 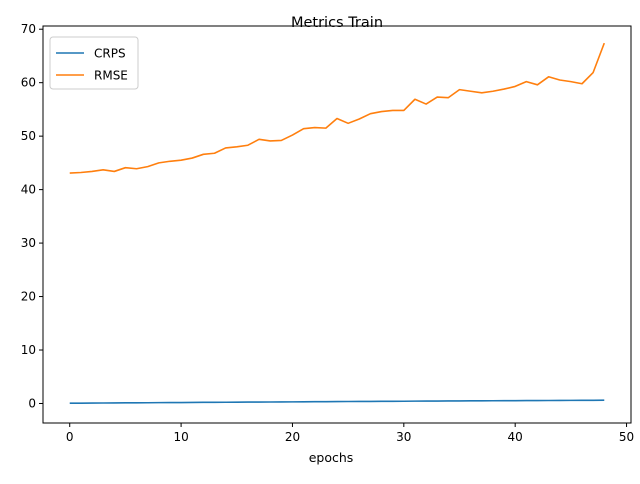 What do you see at coordinates (28, 190) in the screenshot?
I see `y-tick-label: 40` at bounding box center [28, 190].